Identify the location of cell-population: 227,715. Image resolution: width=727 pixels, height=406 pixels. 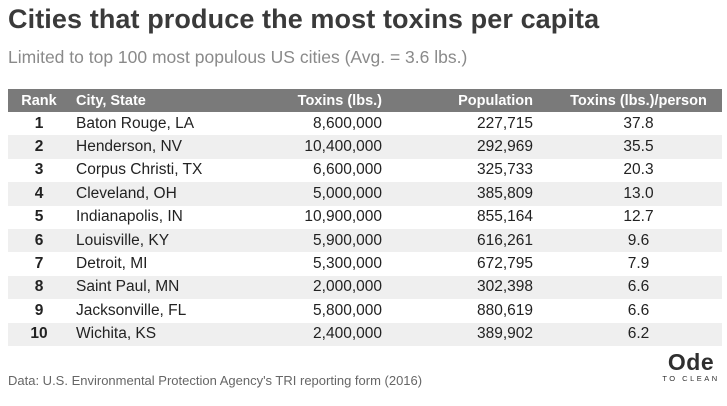
(504, 123).